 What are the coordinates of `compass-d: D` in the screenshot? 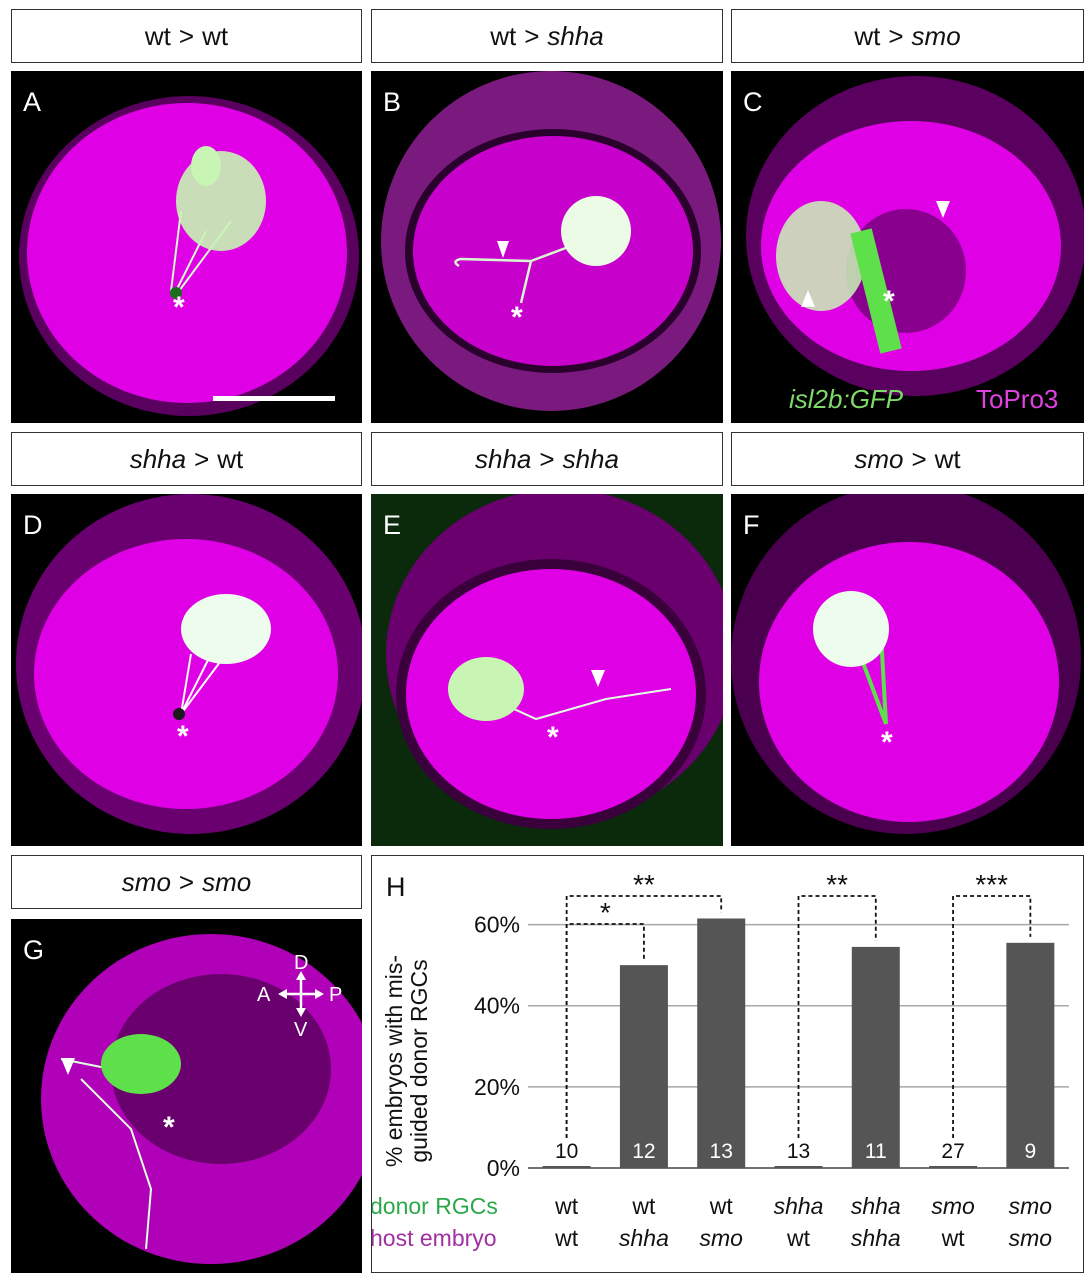 It's located at (301, 963).